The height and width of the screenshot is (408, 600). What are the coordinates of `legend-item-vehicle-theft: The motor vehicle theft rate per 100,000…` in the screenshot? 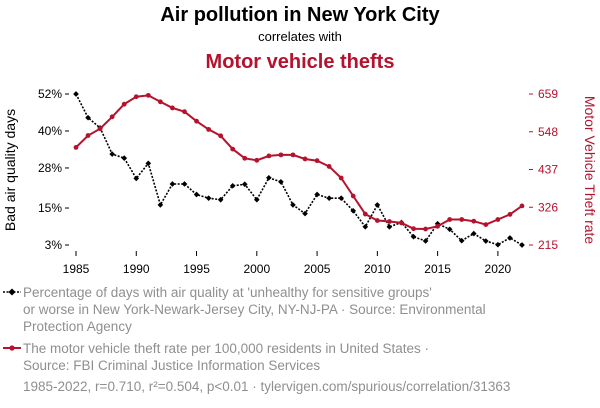 It's located at (216, 357).